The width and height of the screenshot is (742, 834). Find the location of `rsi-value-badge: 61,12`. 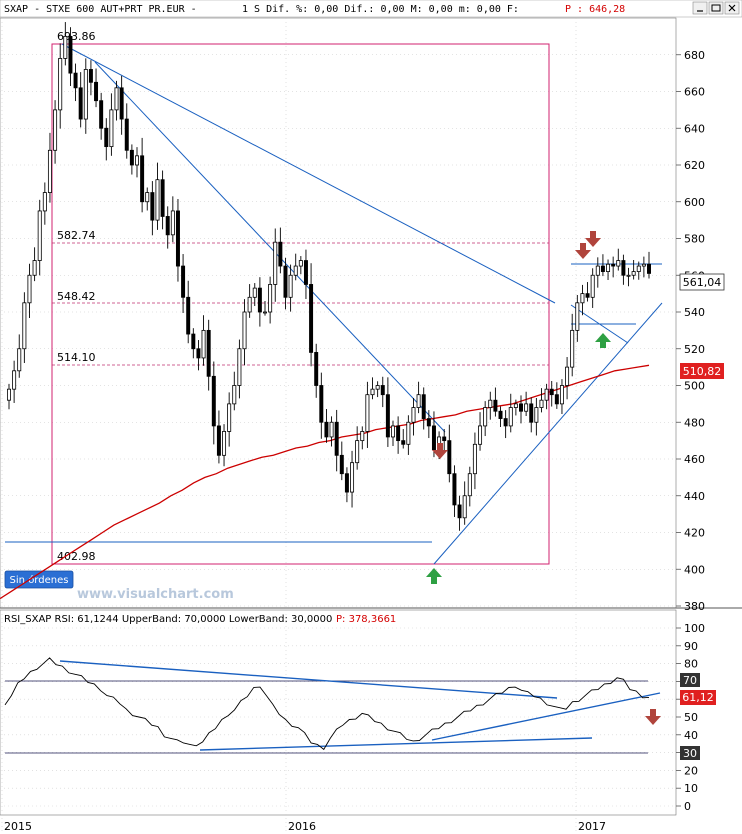

rsi-value-badge: 61,12 is located at coordinates (698, 697).